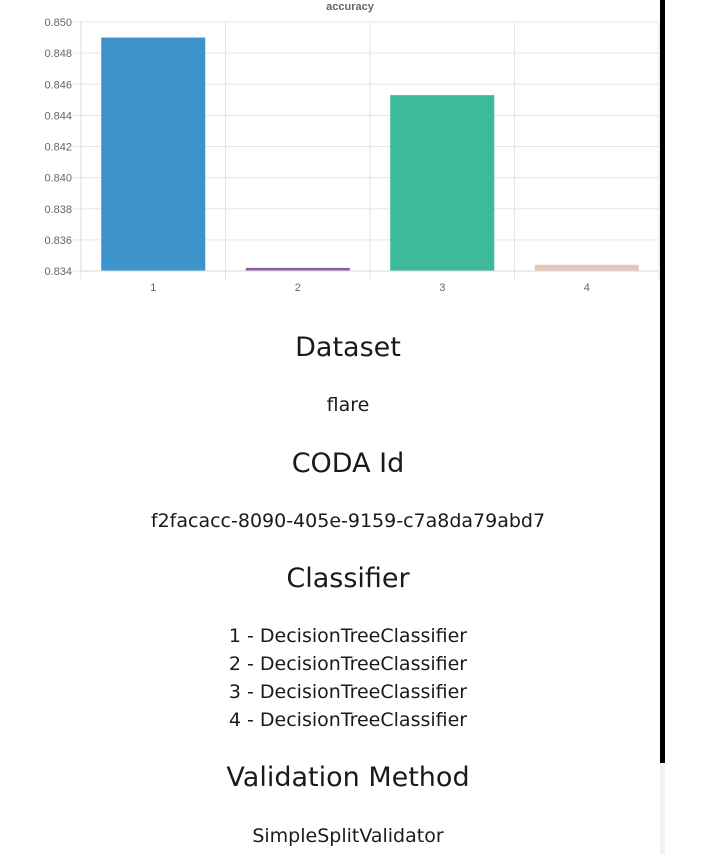 This screenshot has height=854, width=709. What do you see at coordinates (58, 85) in the screenshot?
I see `y-tick-label: 0.846` at bounding box center [58, 85].